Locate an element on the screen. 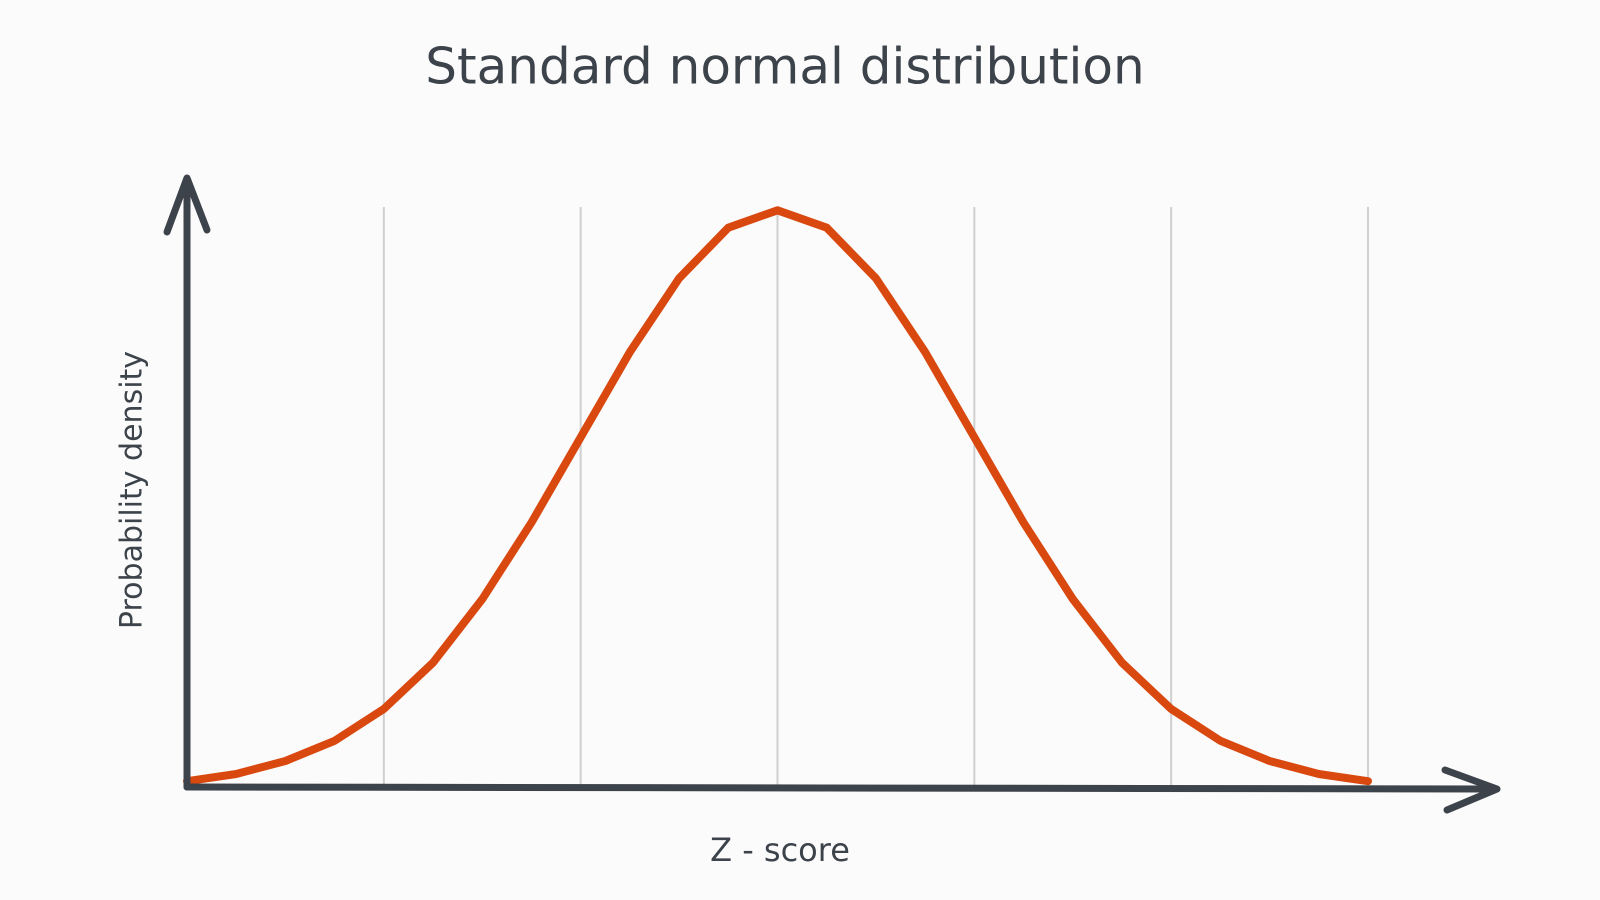 Image resolution: width=1600 pixels, height=900 pixels. chart-title: Standard normal distribution is located at coordinates (784, 67).